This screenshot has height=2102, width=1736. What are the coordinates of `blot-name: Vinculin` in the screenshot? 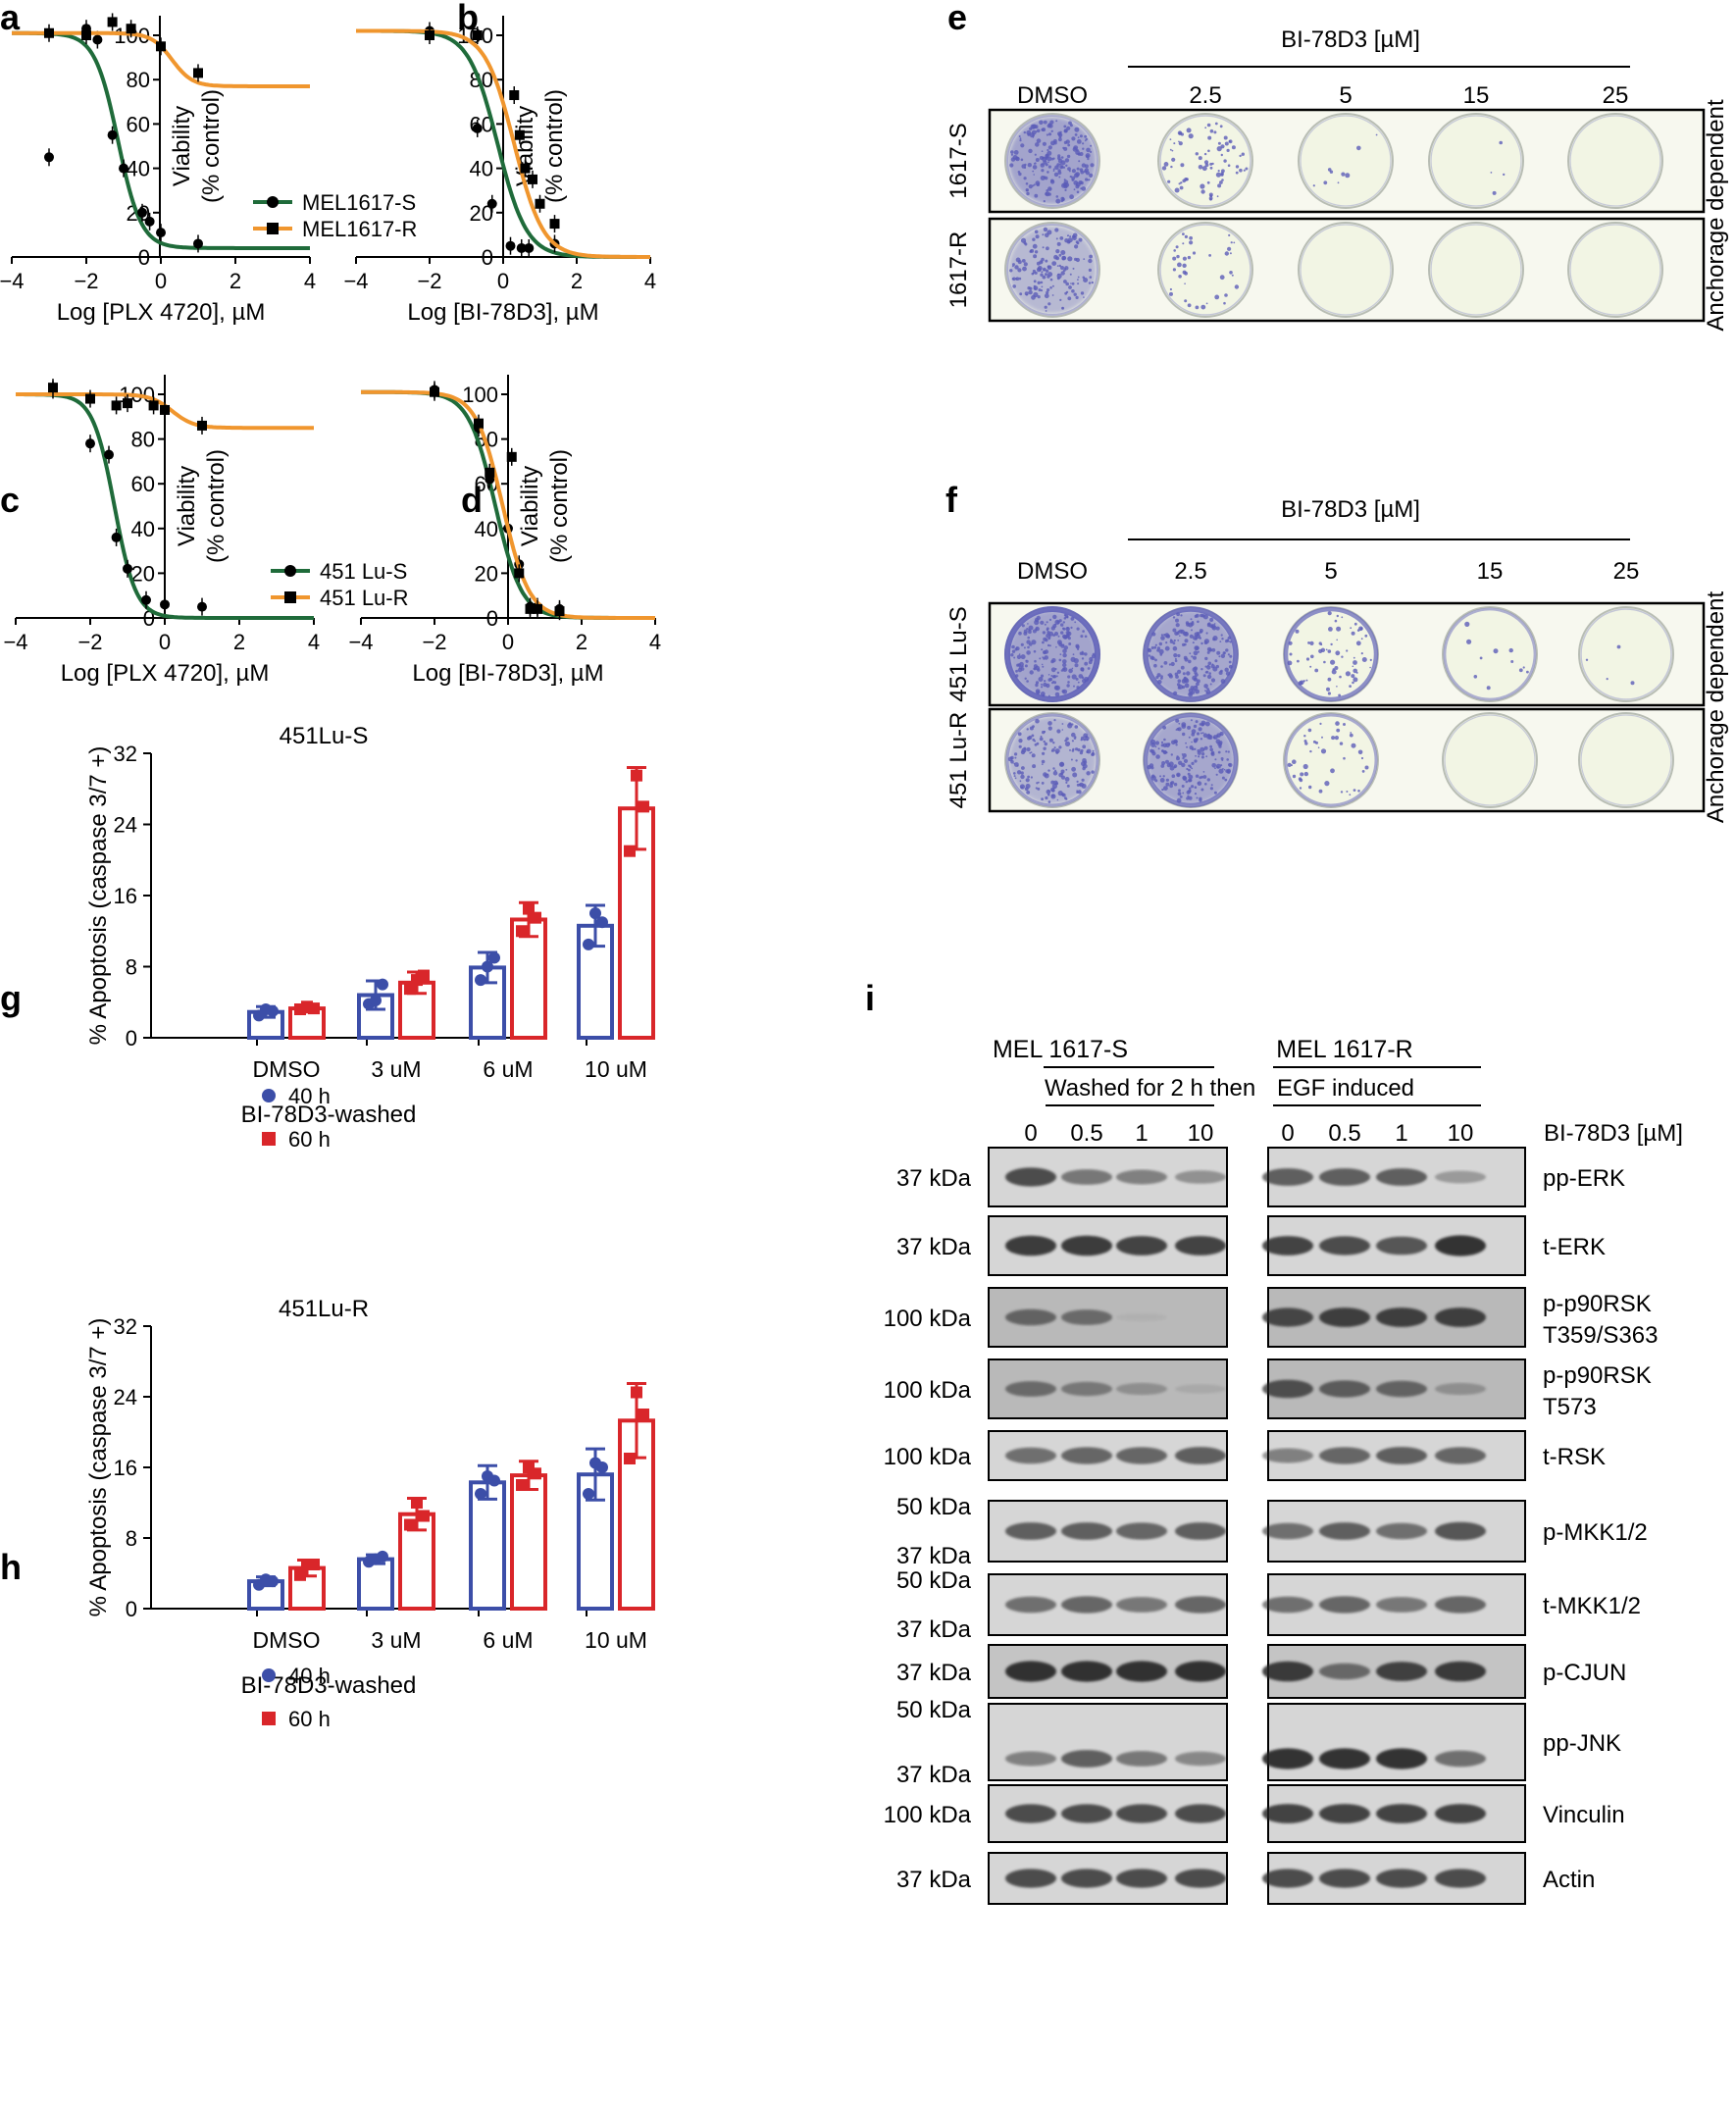 It's located at (1584, 1815).